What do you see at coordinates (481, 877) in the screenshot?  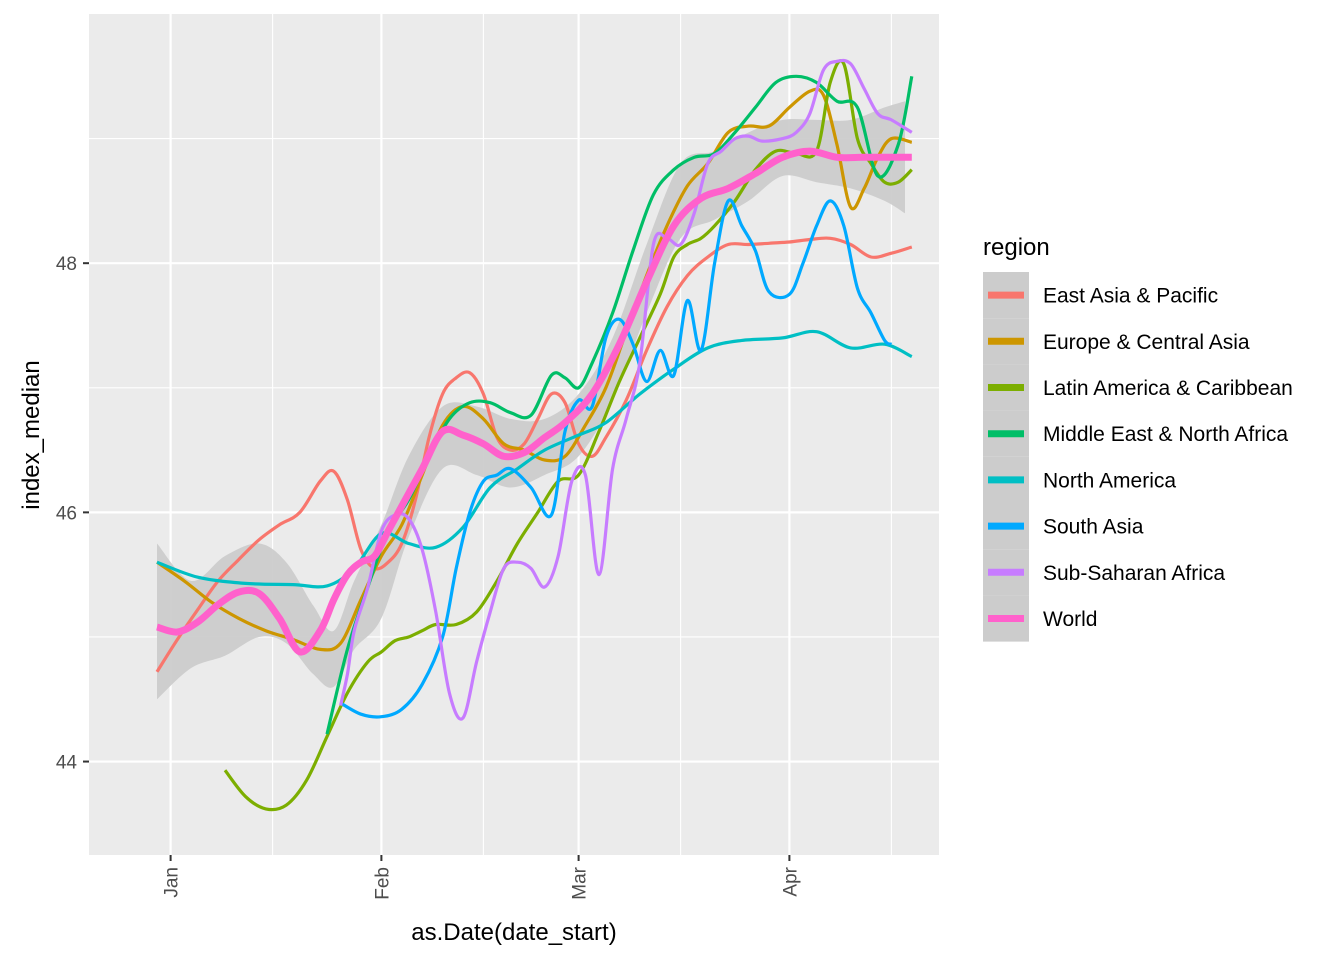 I see `x-axis-ticks: Jan Feb Mar Apr` at bounding box center [481, 877].